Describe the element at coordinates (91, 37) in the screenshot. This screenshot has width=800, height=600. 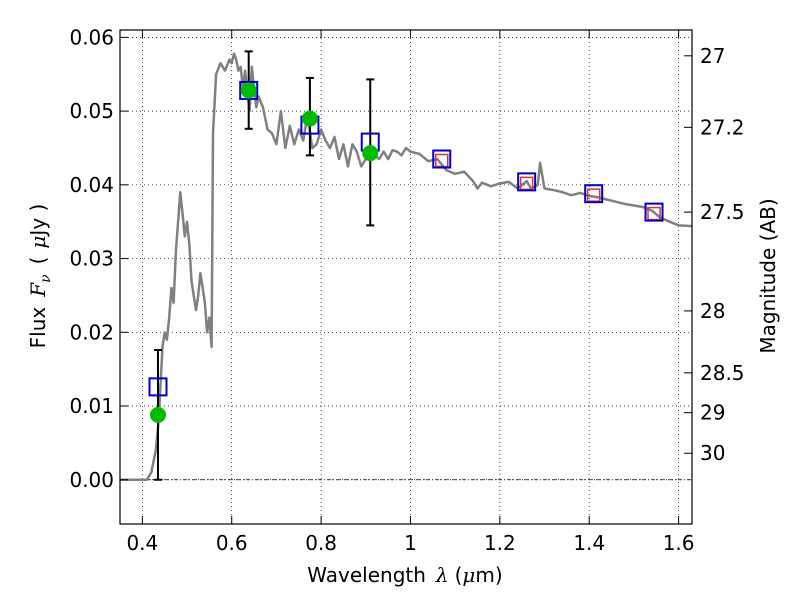
I see `y-tick-label: 0.06` at that location.